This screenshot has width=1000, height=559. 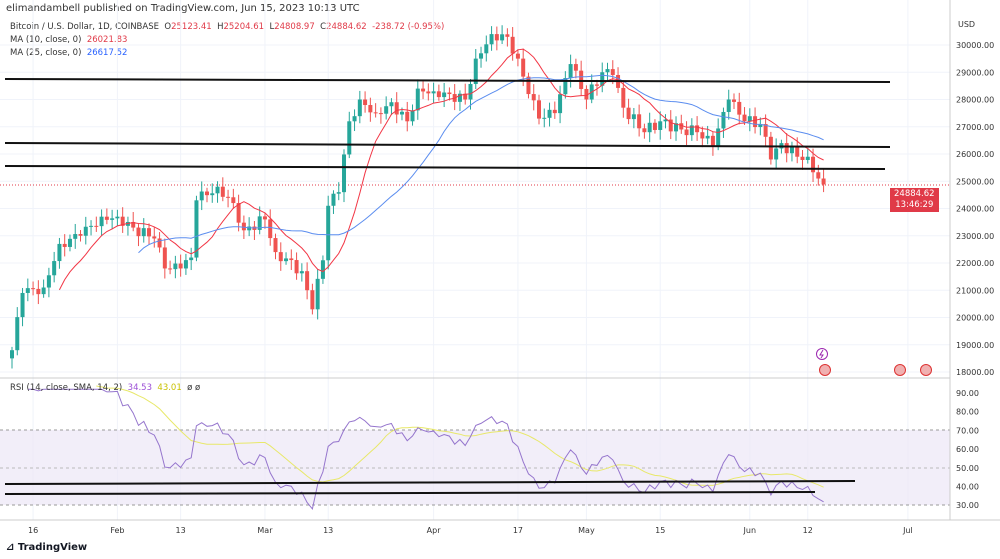 I want to click on time-tick: Jul, so click(x=907, y=530).